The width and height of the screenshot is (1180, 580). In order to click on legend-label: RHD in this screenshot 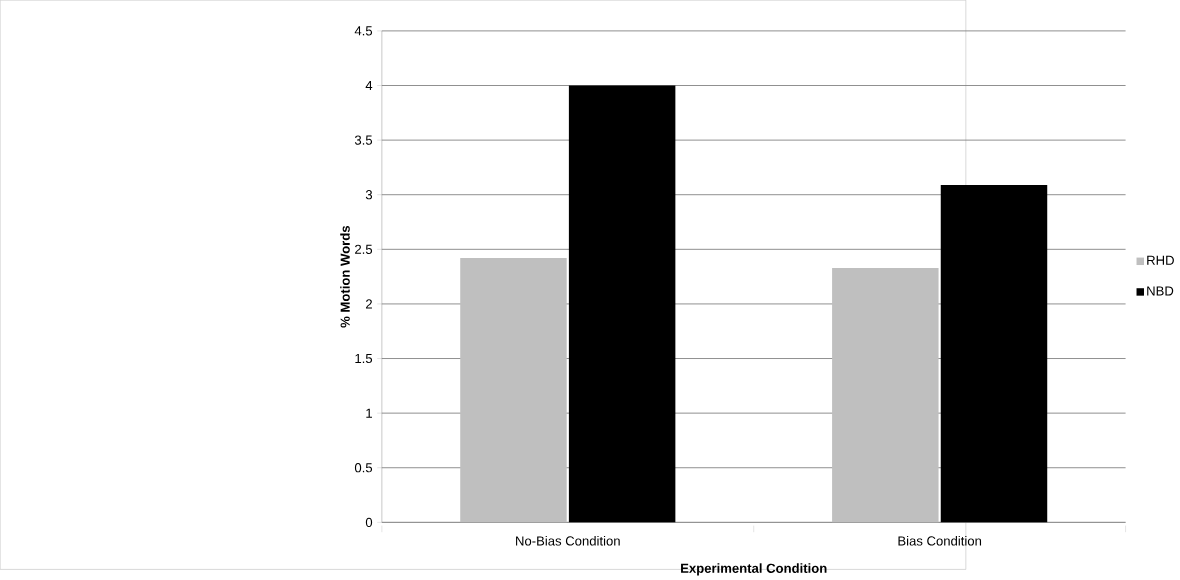, I will do `click(1160, 260)`.